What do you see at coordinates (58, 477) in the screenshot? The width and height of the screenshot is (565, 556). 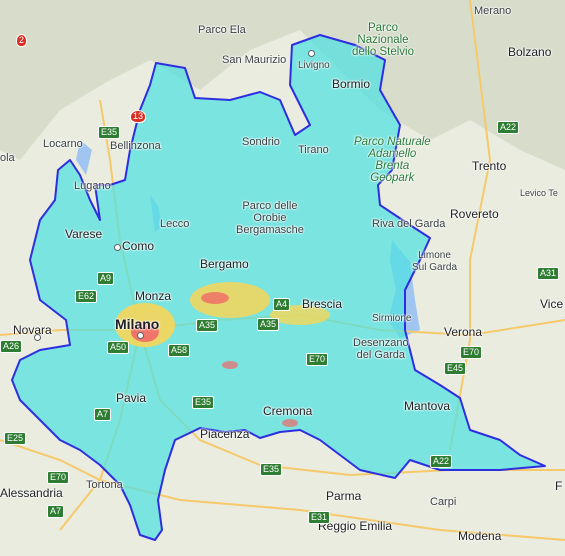 I see `road-shield-e70-c: E70` at bounding box center [58, 477].